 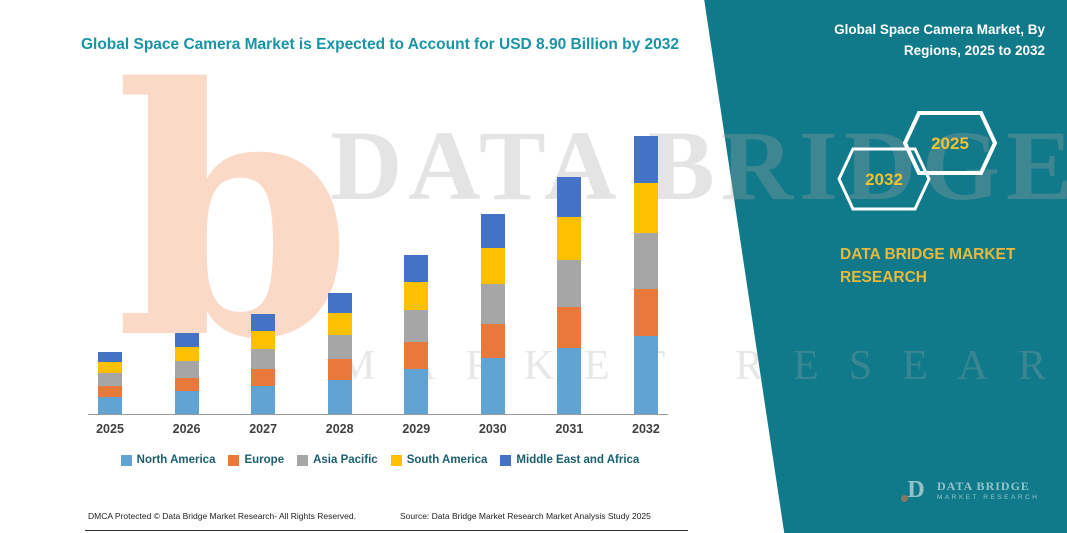 I want to click on legend-item-asia-pacific: Asia Pacific, so click(x=337, y=460).